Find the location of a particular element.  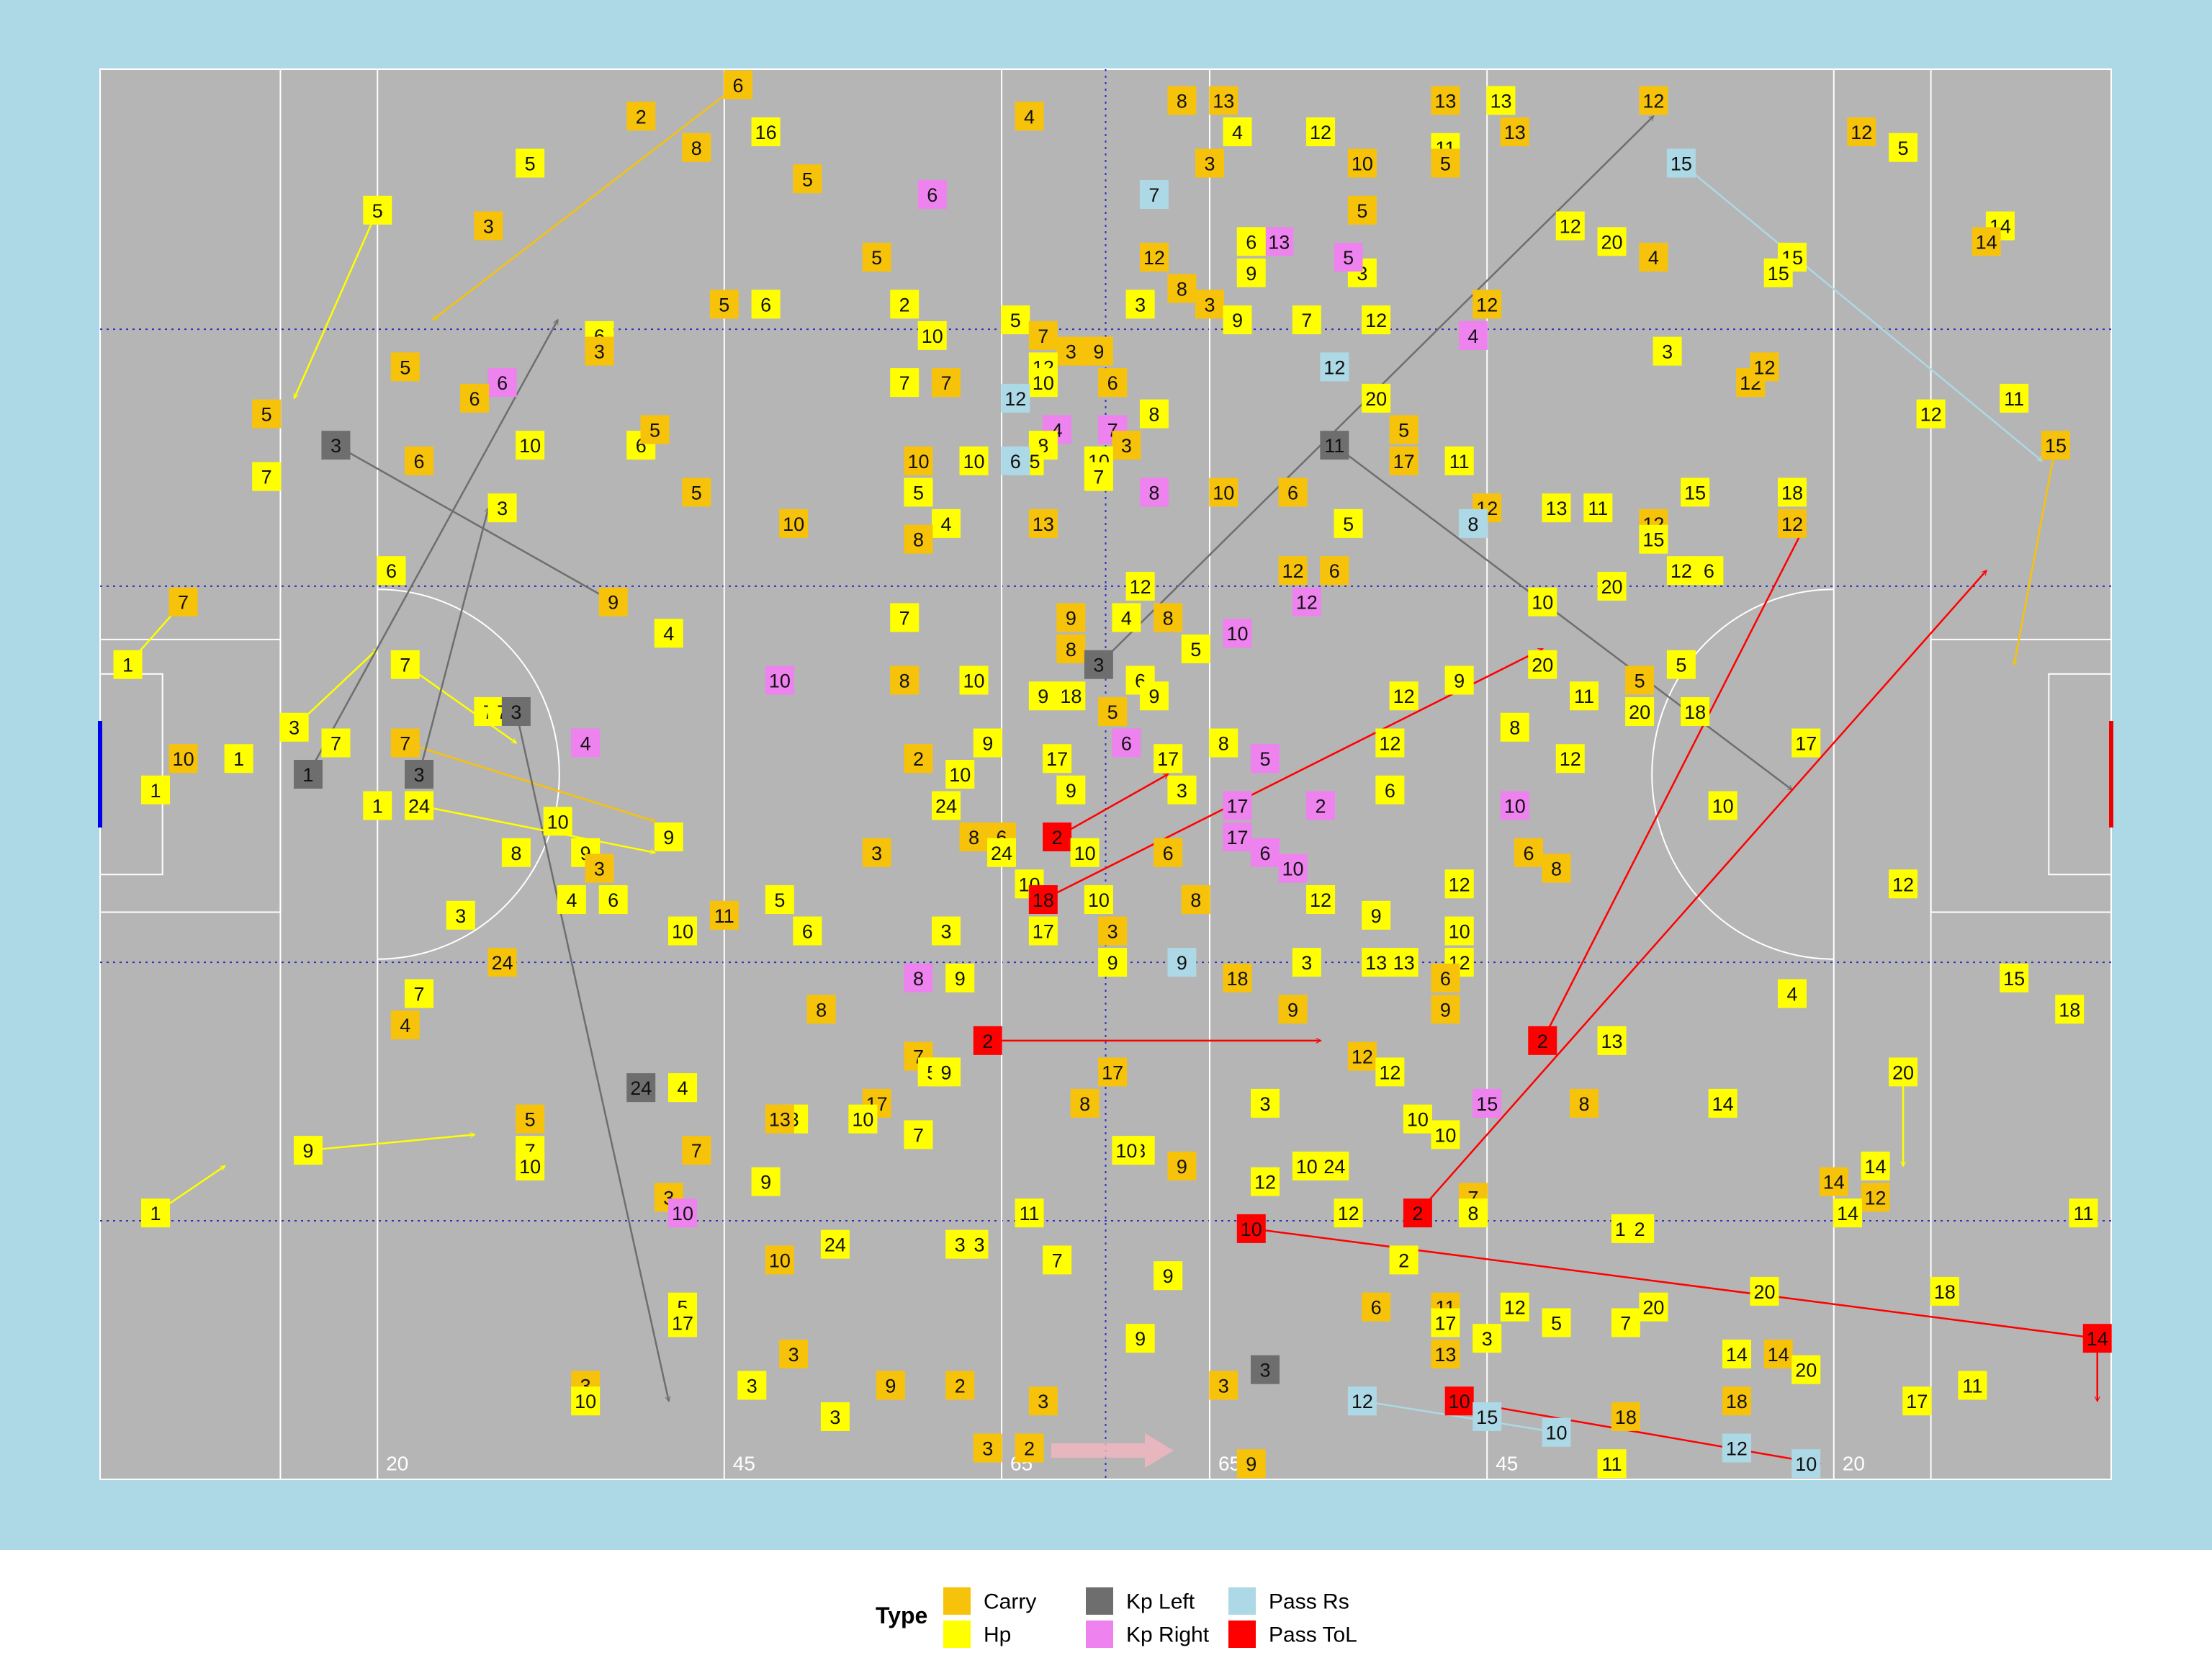

legend-label: Hp is located at coordinates (998, 1635).